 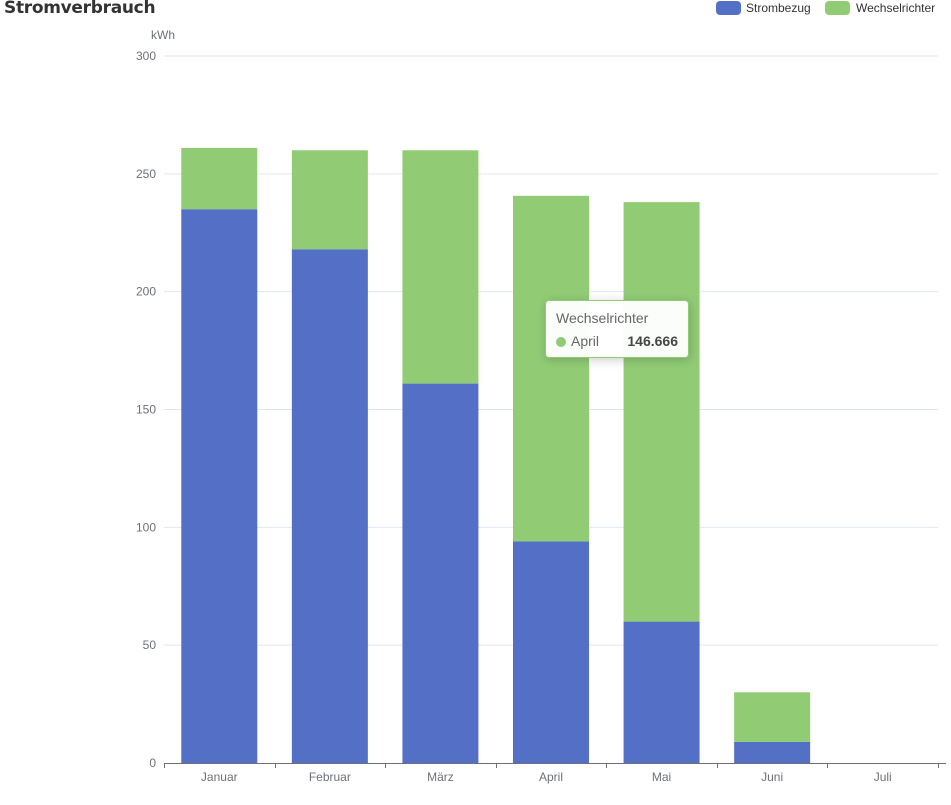 What do you see at coordinates (617, 341) in the screenshot?
I see `tooltip-row: April 146.666` at bounding box center [617, 341].